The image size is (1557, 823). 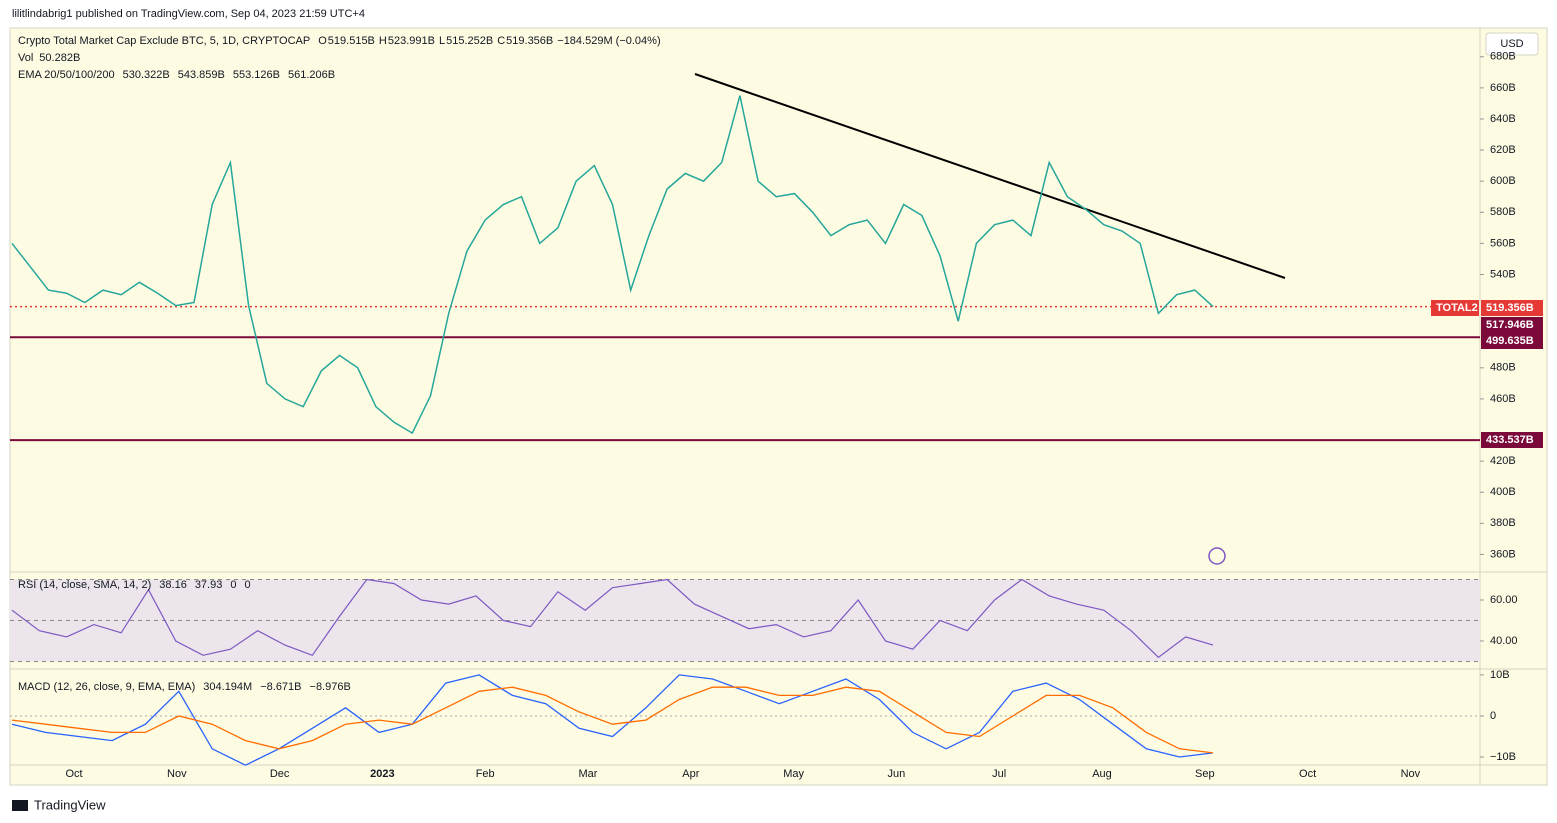 I want to click on level-label: 433.537B, so click(x=1510, y=440).